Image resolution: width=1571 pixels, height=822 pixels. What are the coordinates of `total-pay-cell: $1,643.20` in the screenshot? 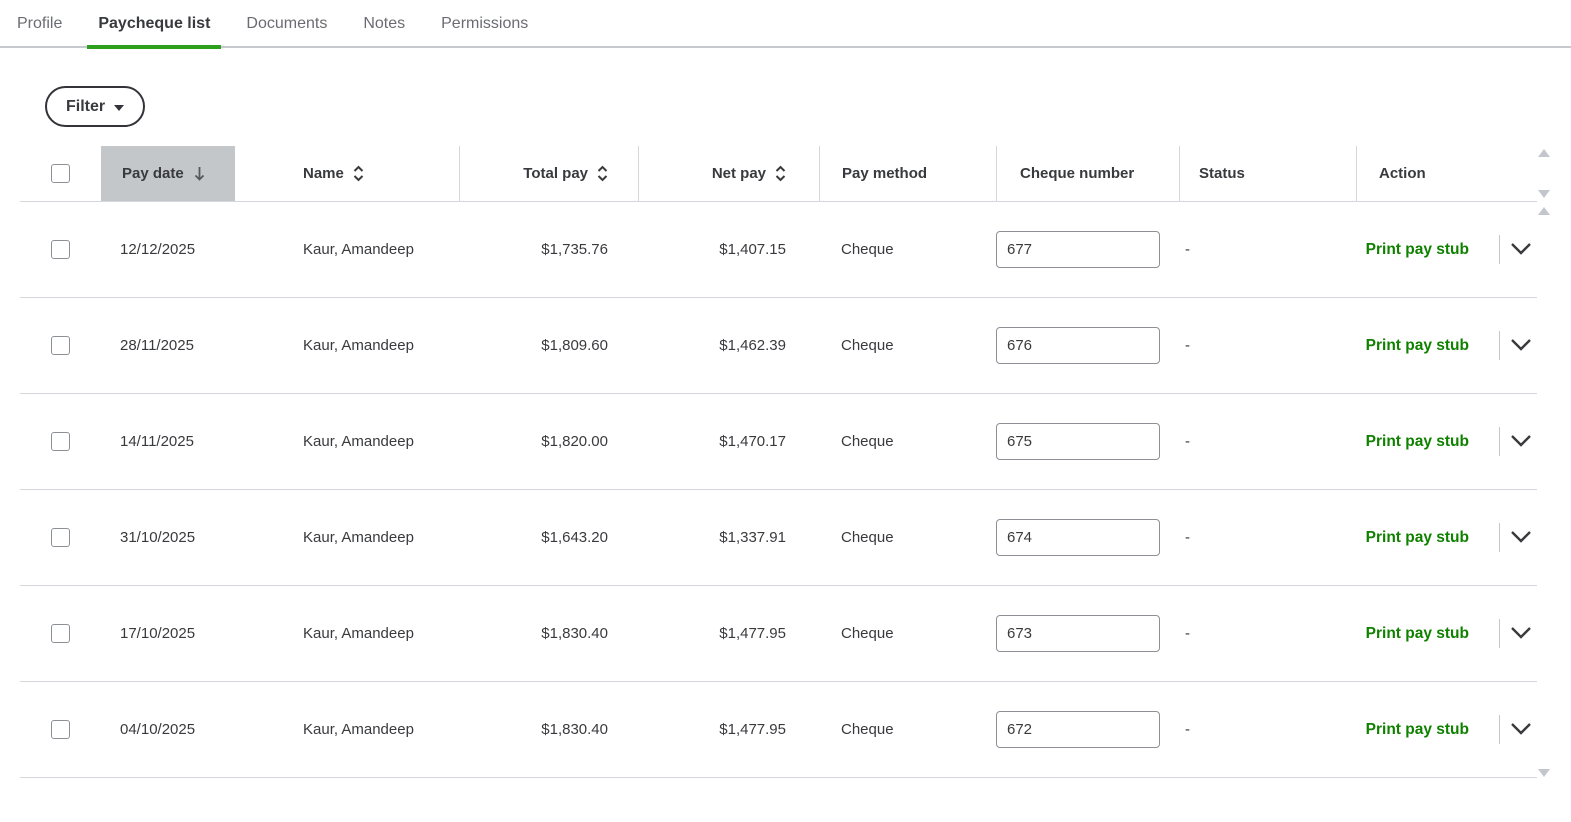 It's located at (548, 537).